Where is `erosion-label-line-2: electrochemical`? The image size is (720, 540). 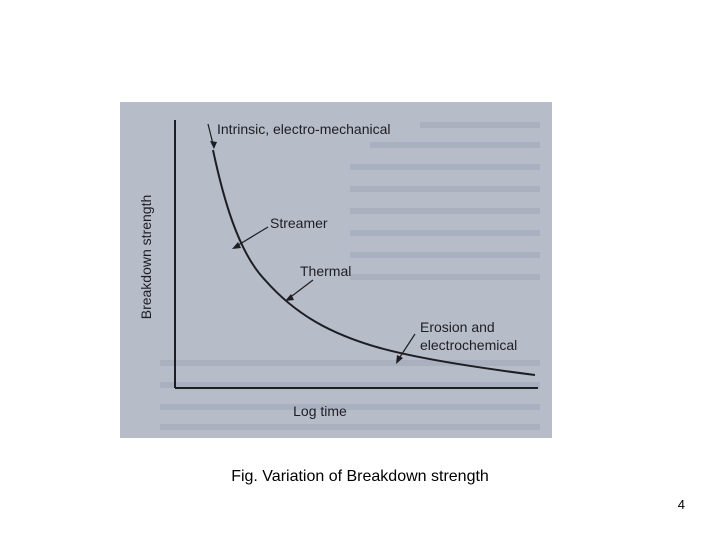
erosion-label-line-2: electrochemical is located at coordinates (468, 345).